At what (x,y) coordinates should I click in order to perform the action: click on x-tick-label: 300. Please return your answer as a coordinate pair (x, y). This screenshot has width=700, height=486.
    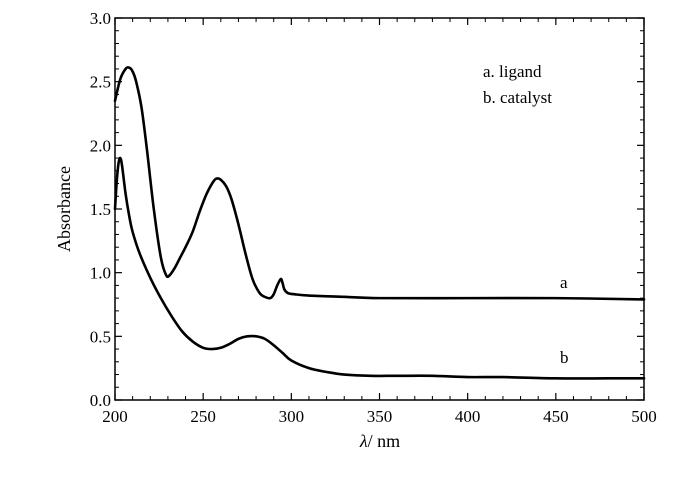
    Looking at the image, I should click on (292, 416).